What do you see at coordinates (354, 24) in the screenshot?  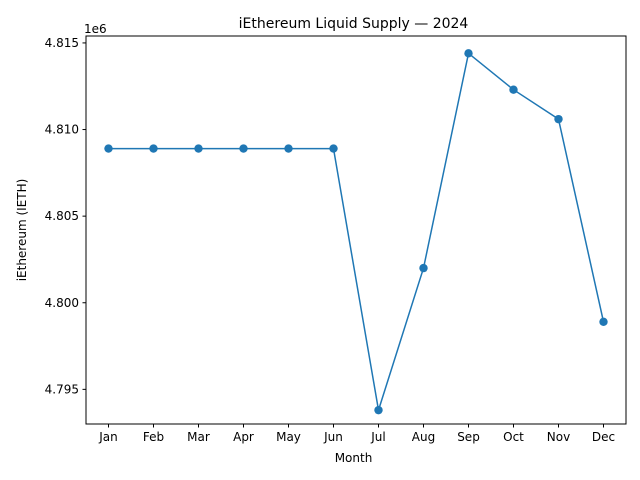 I see `chart-title: iEthereum Liquid Supply — 2024` at bounding box center [354, 24].